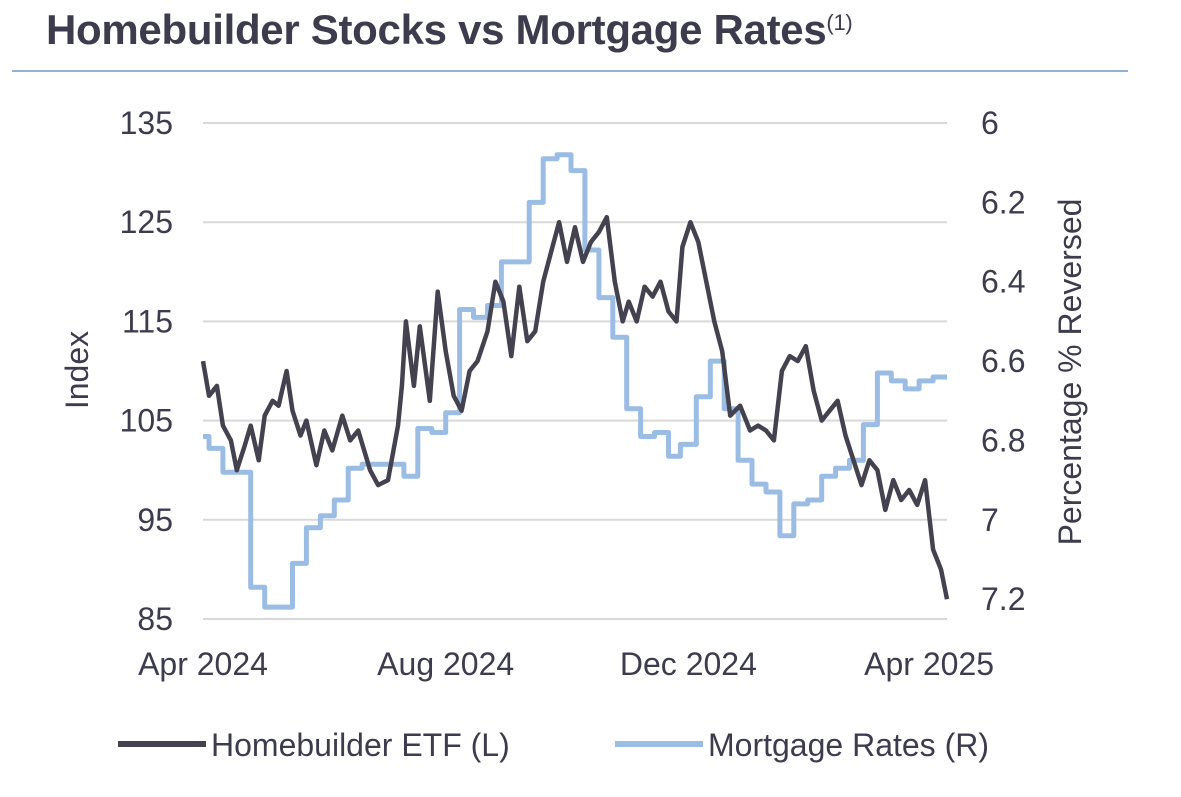 The image size is (1181, 797). What do you see at coordinates (990, 520) in the screenshot?
I see `right-tick-label: 7` at bounding box center [990, 520].